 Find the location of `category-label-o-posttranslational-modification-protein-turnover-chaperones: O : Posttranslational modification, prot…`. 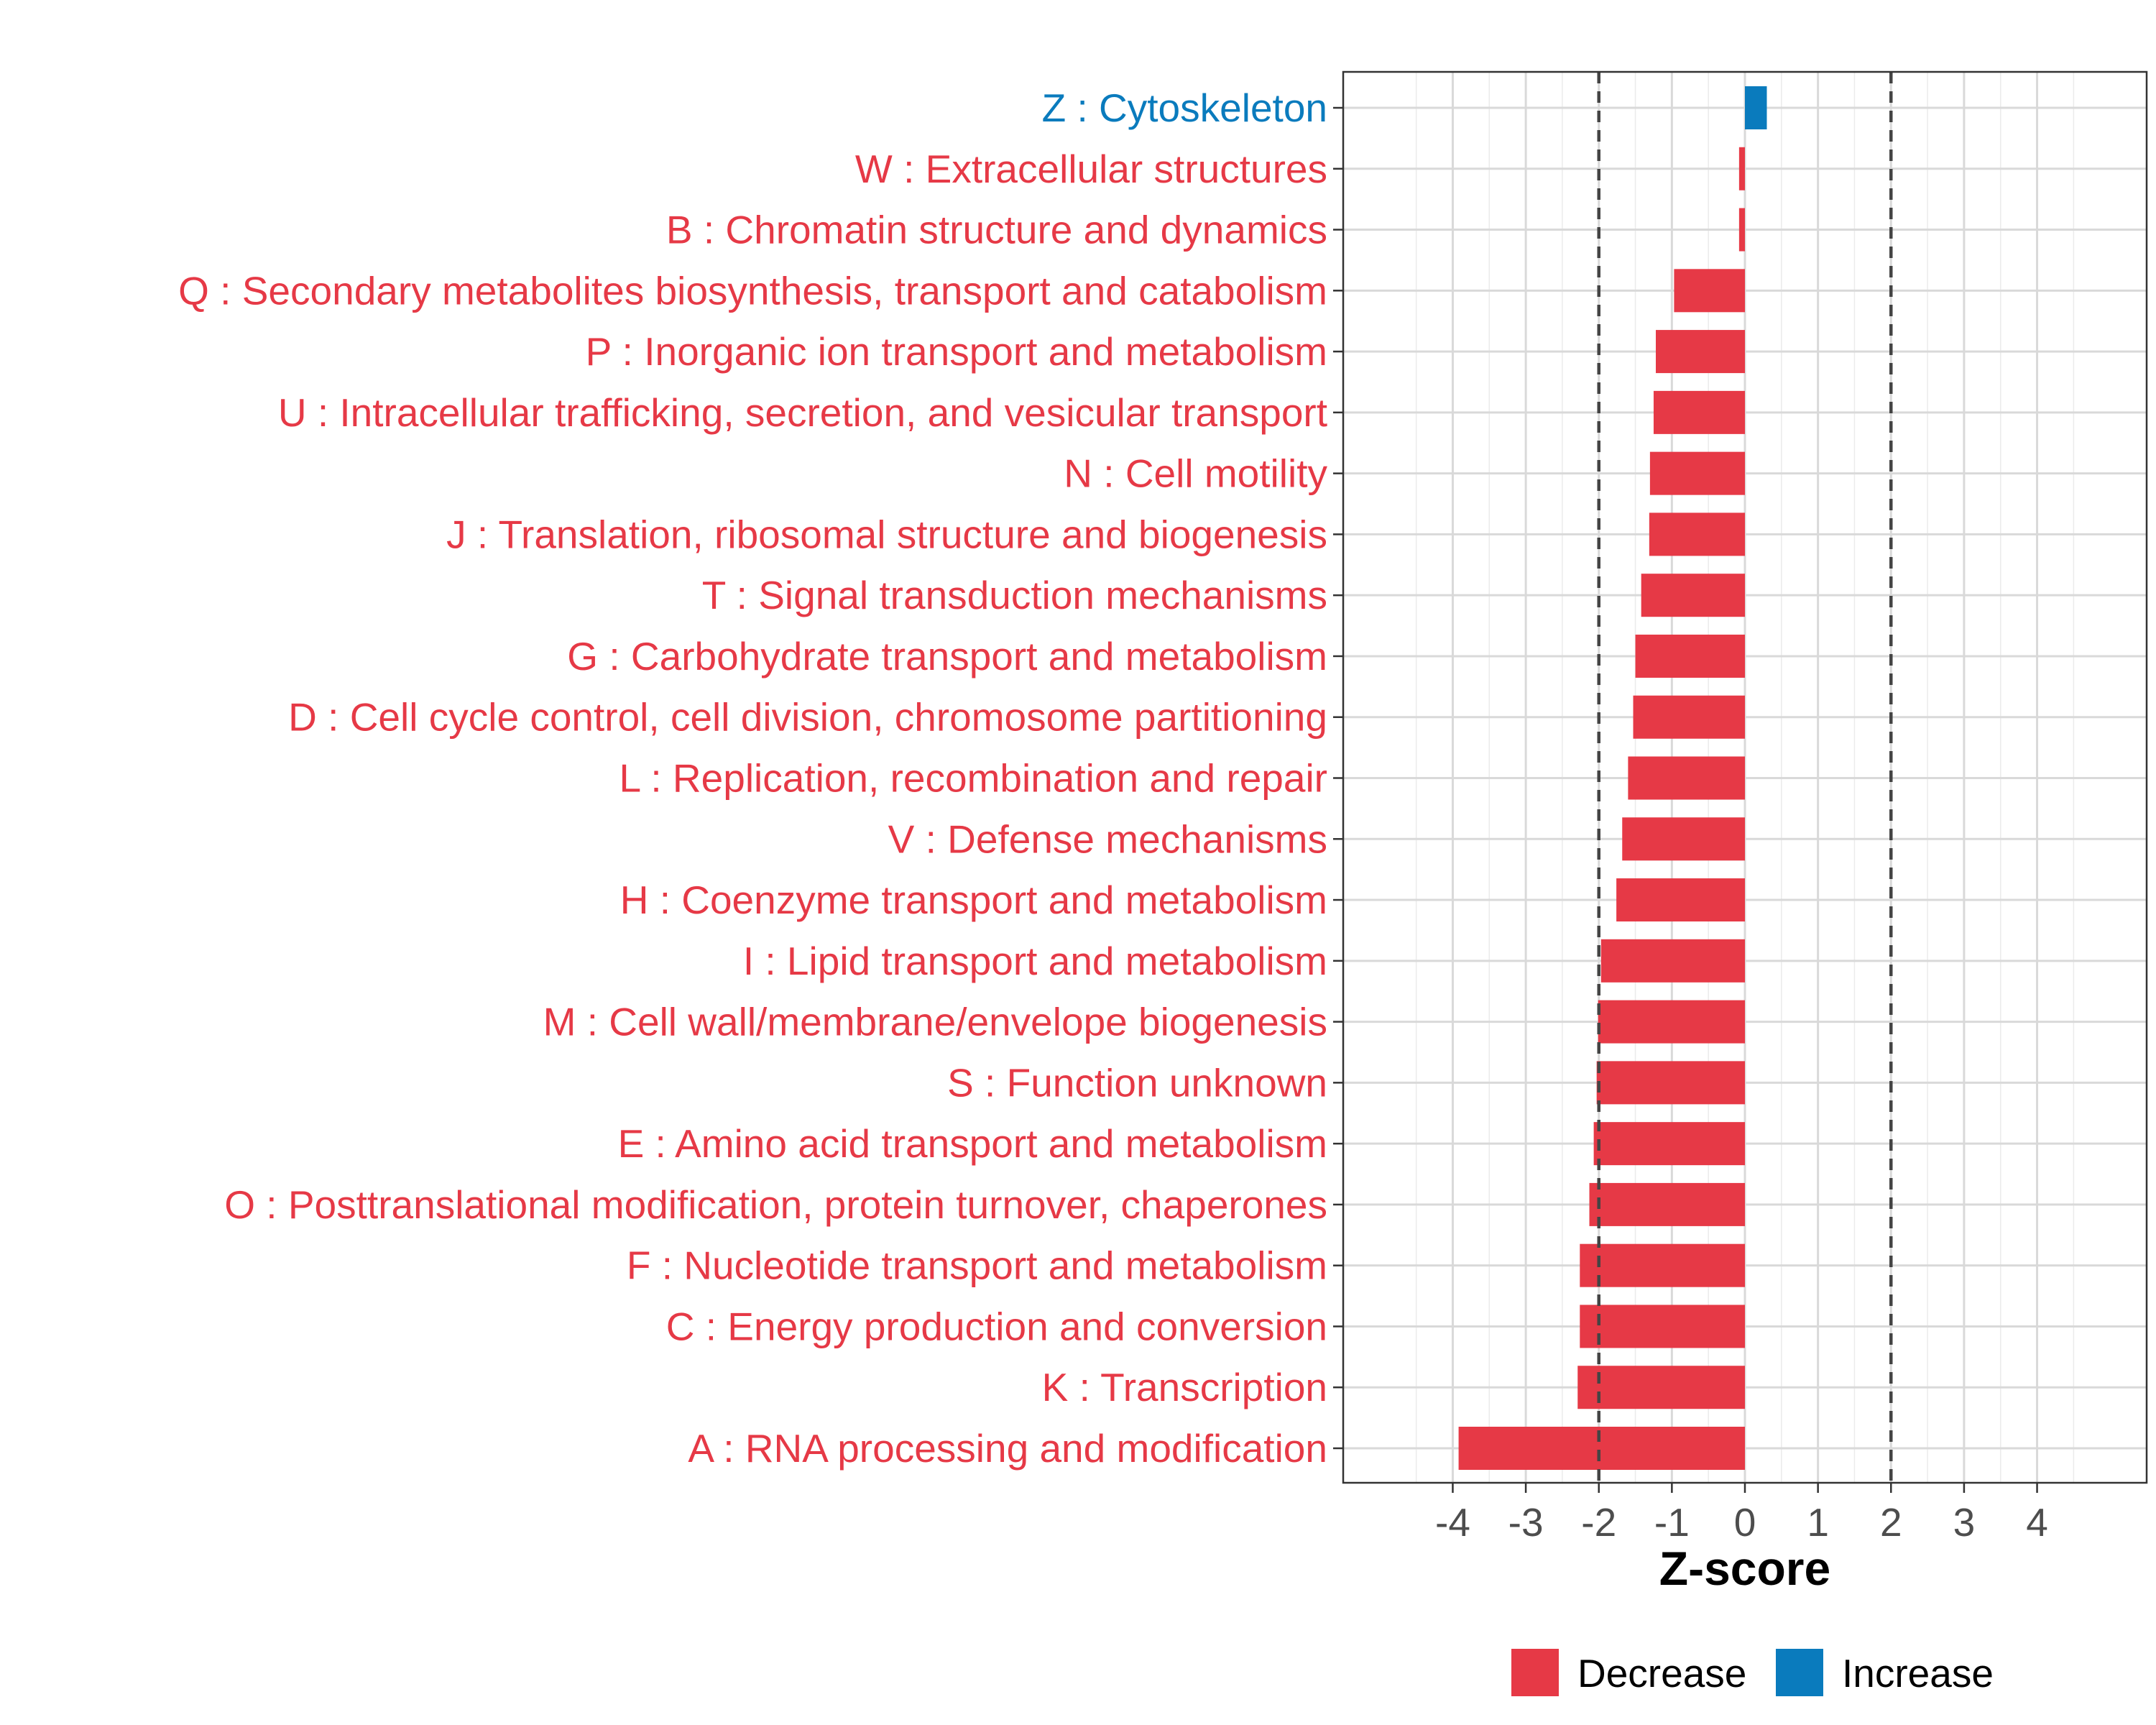

category-label-o-posttranslational-modification-protein-turnover-chaperones: O : Posttranslational modification, prot… is located at coordinates (775, 1204).